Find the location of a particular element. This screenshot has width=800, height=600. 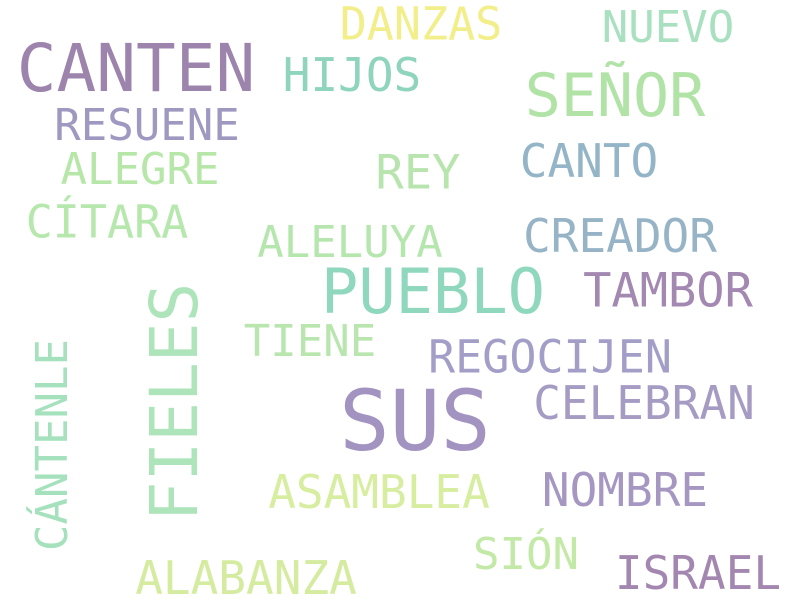

word-nombre: NOMBRE is located at coordinates (625, 490).